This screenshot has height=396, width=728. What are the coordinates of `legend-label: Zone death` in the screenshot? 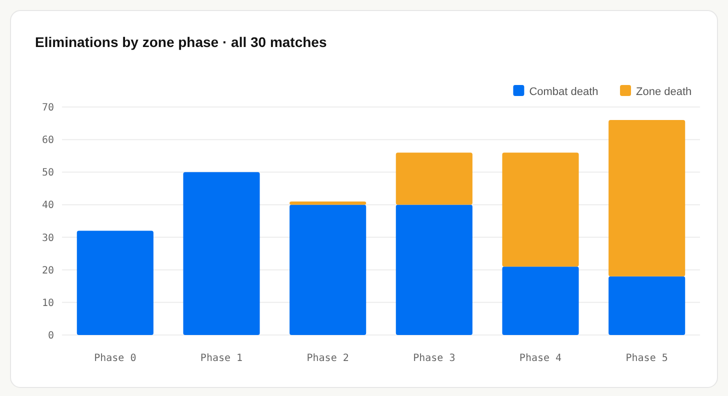 It's located at (664, 92).